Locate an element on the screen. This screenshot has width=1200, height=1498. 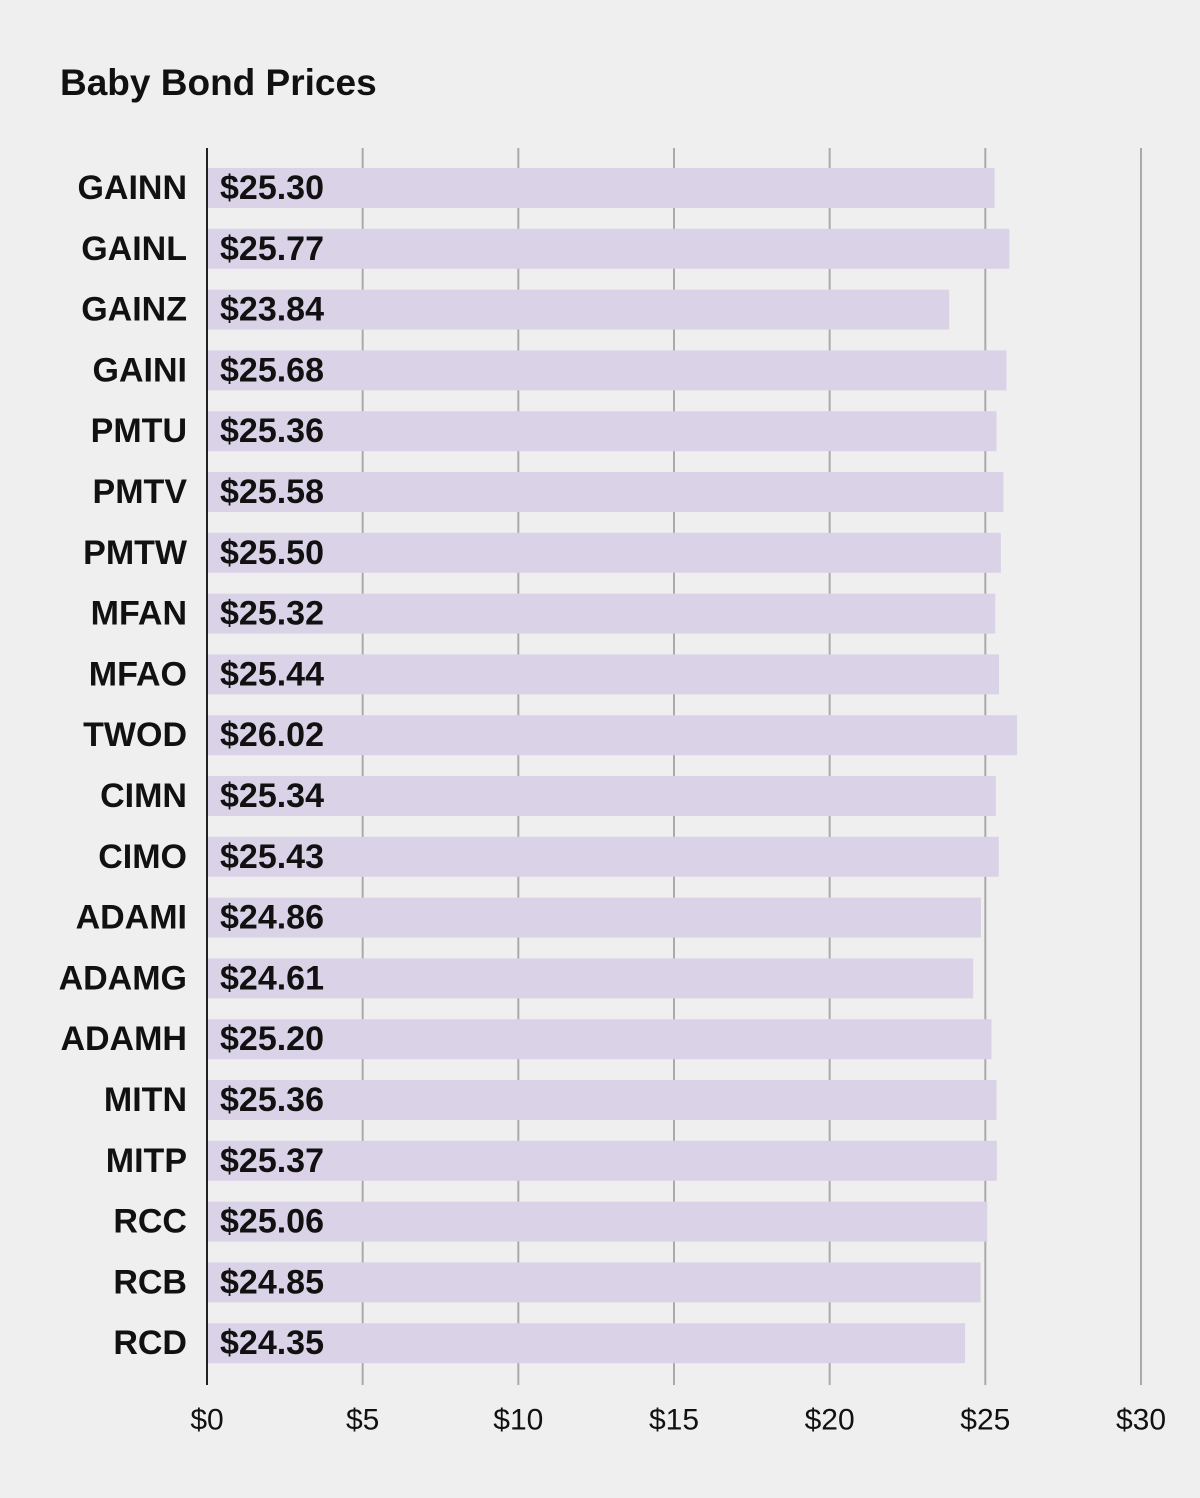
category-label: ADAMH is located at coordinates (123, 1039).